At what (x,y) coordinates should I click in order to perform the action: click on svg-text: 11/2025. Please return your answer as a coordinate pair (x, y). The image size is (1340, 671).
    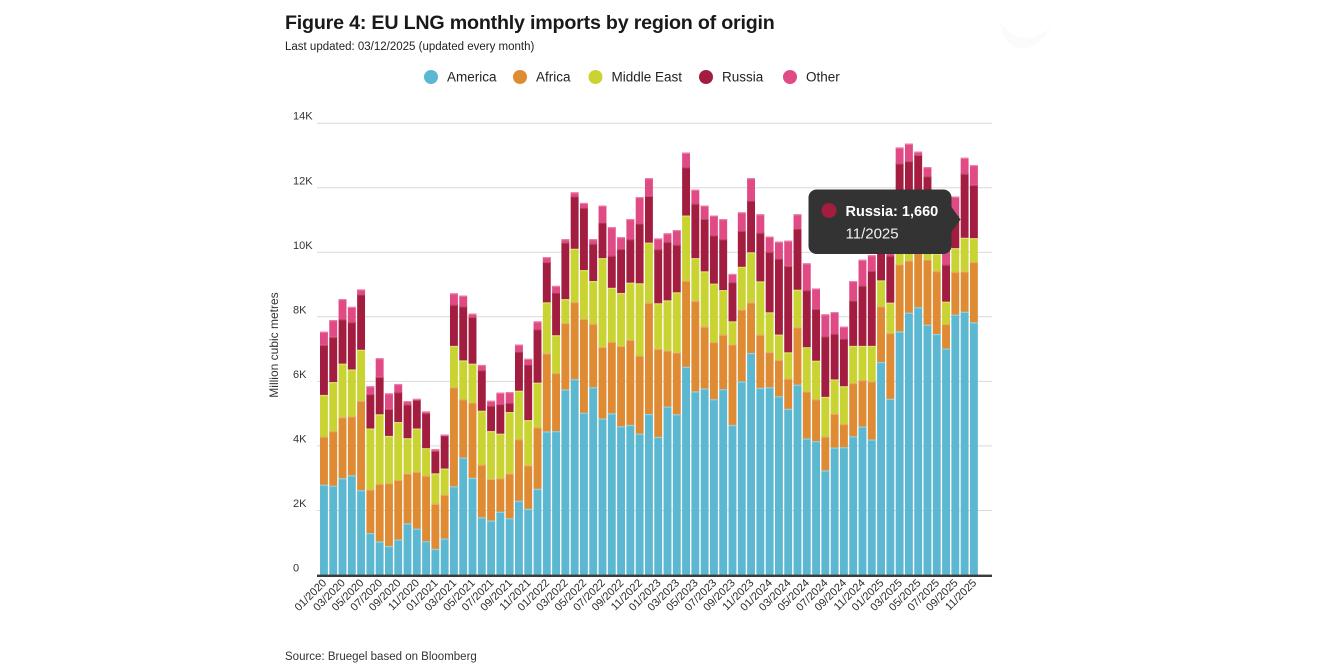
    Looking at the image, I should click on (872, 234).